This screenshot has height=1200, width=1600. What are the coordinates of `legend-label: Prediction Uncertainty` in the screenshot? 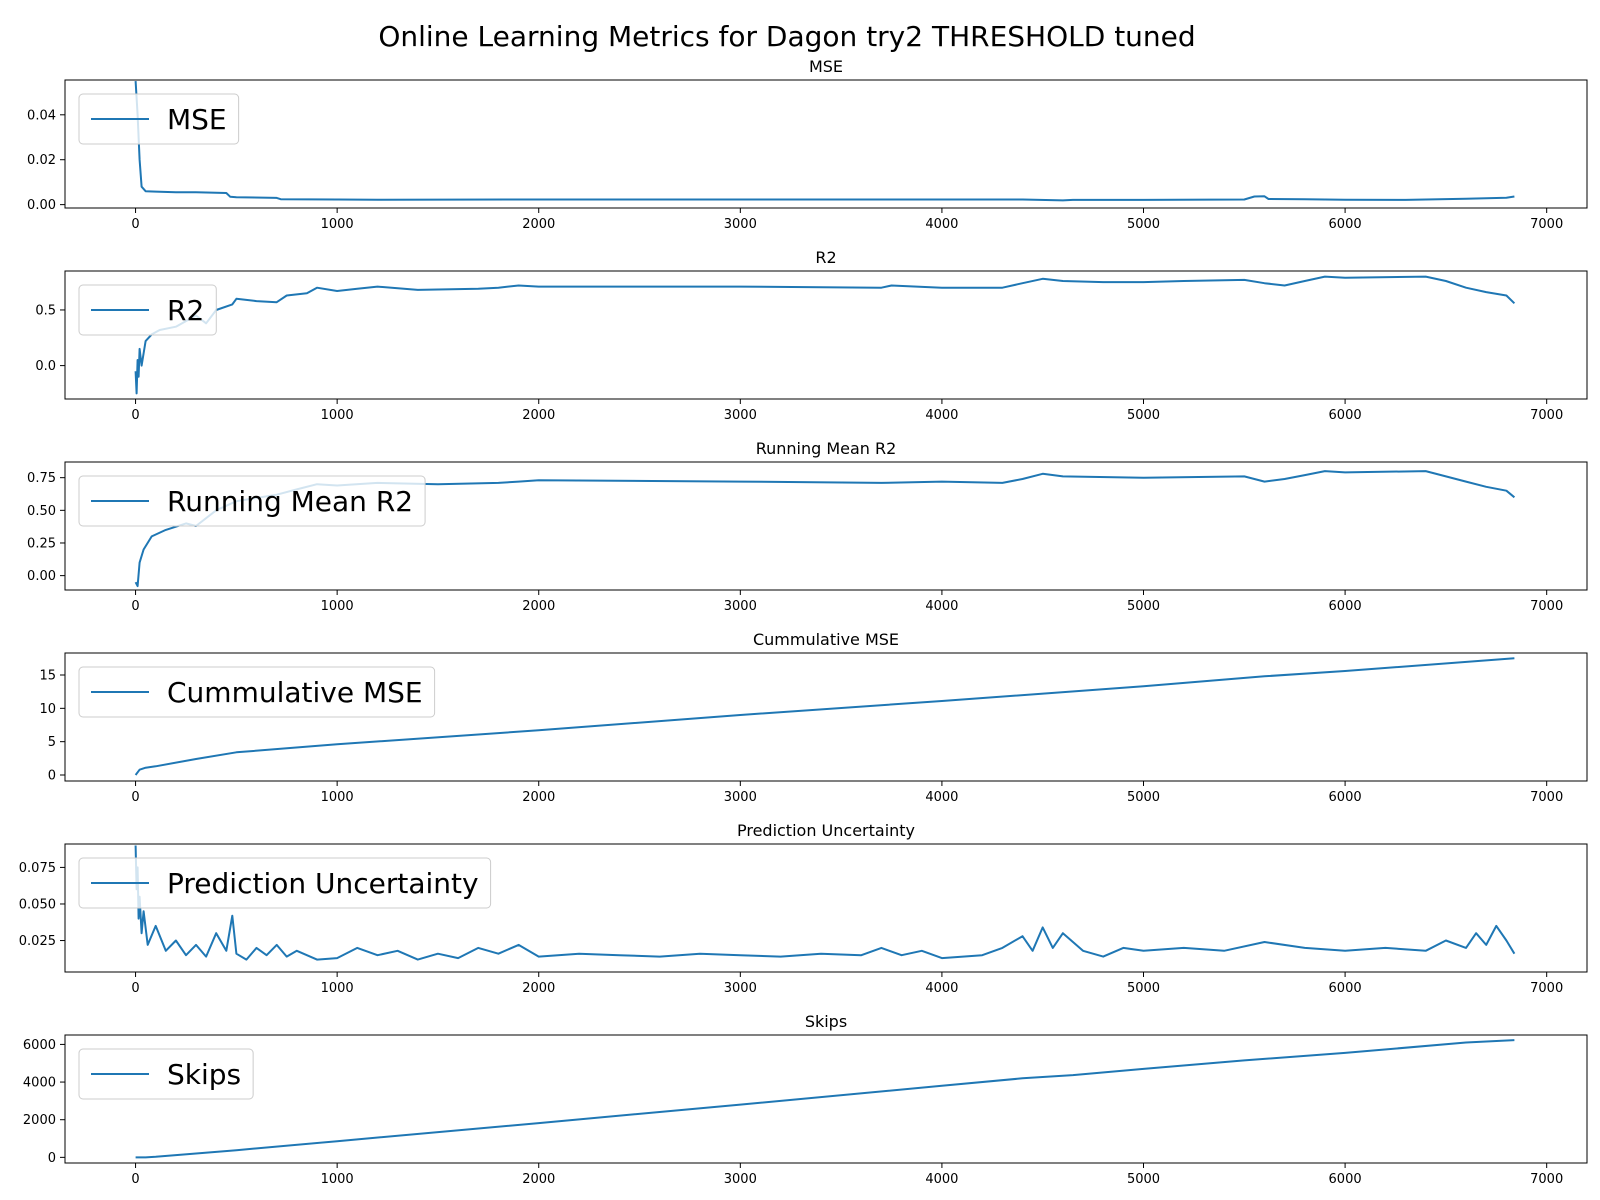 It's located at (323, 883).